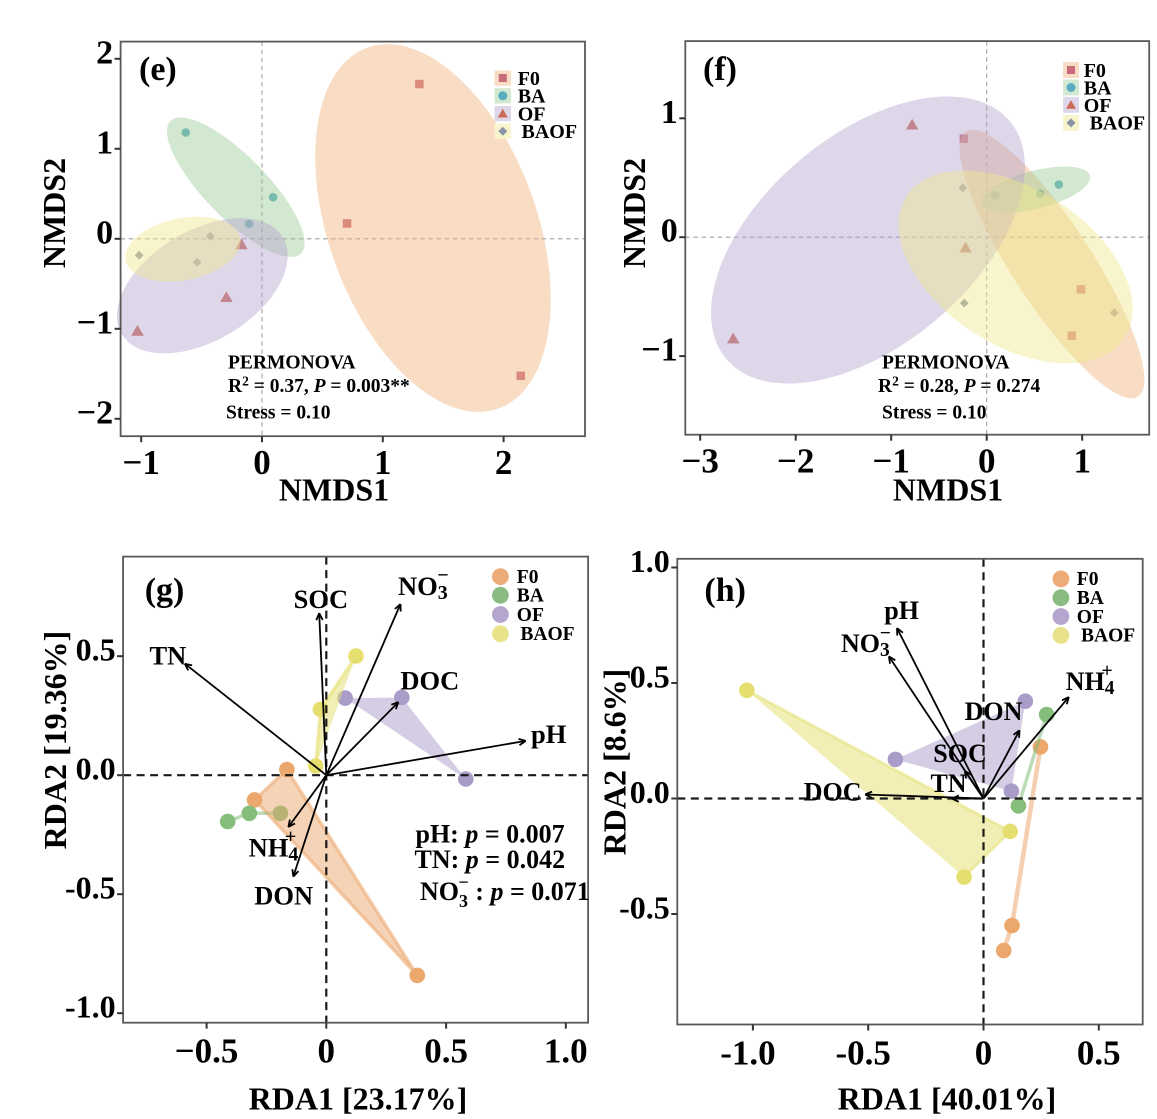  Describe the element at coordinates (55, 740) in the screenshot. I see `svg-text: RDA2 [19.36%]` at that location.